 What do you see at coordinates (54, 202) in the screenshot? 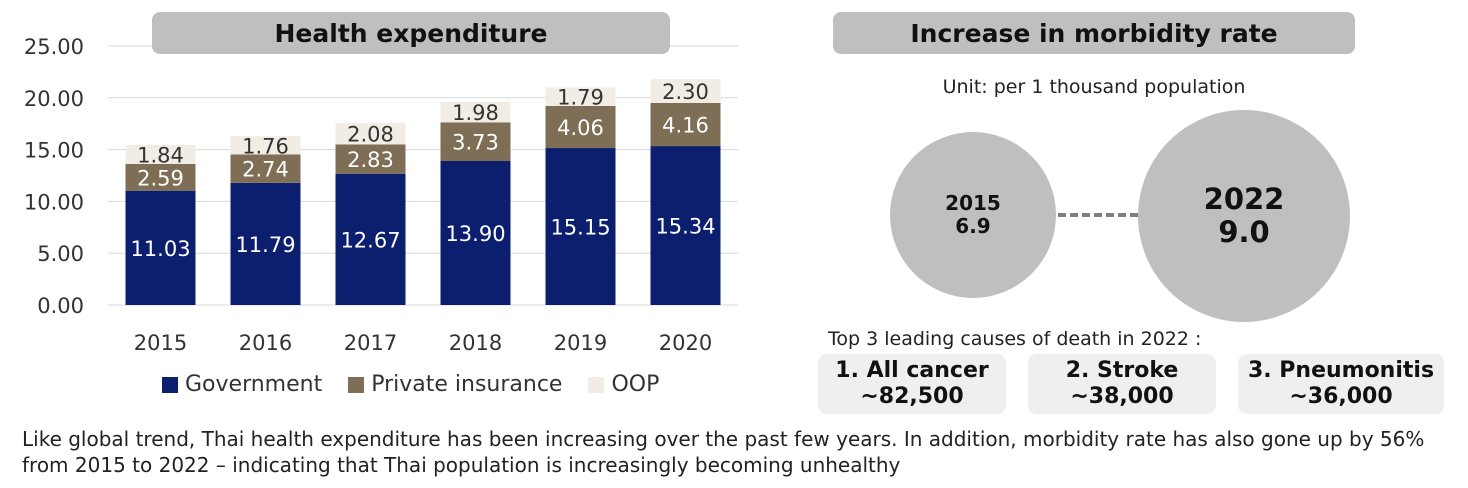
I see `y-tick-label: 10.00` at bounding box center [54, 202].